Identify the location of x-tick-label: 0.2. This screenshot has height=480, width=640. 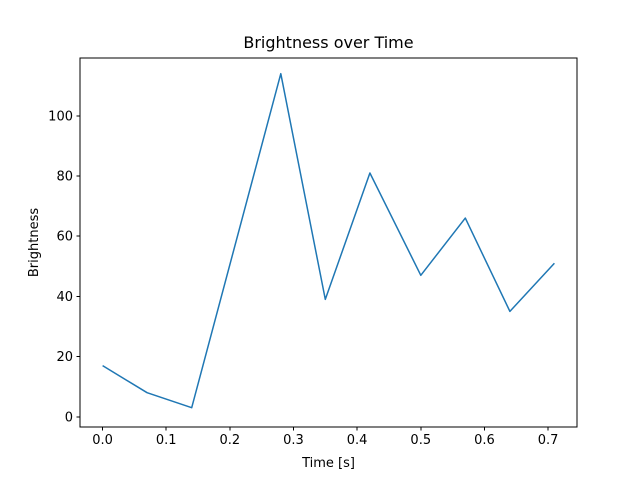
(230, 440).